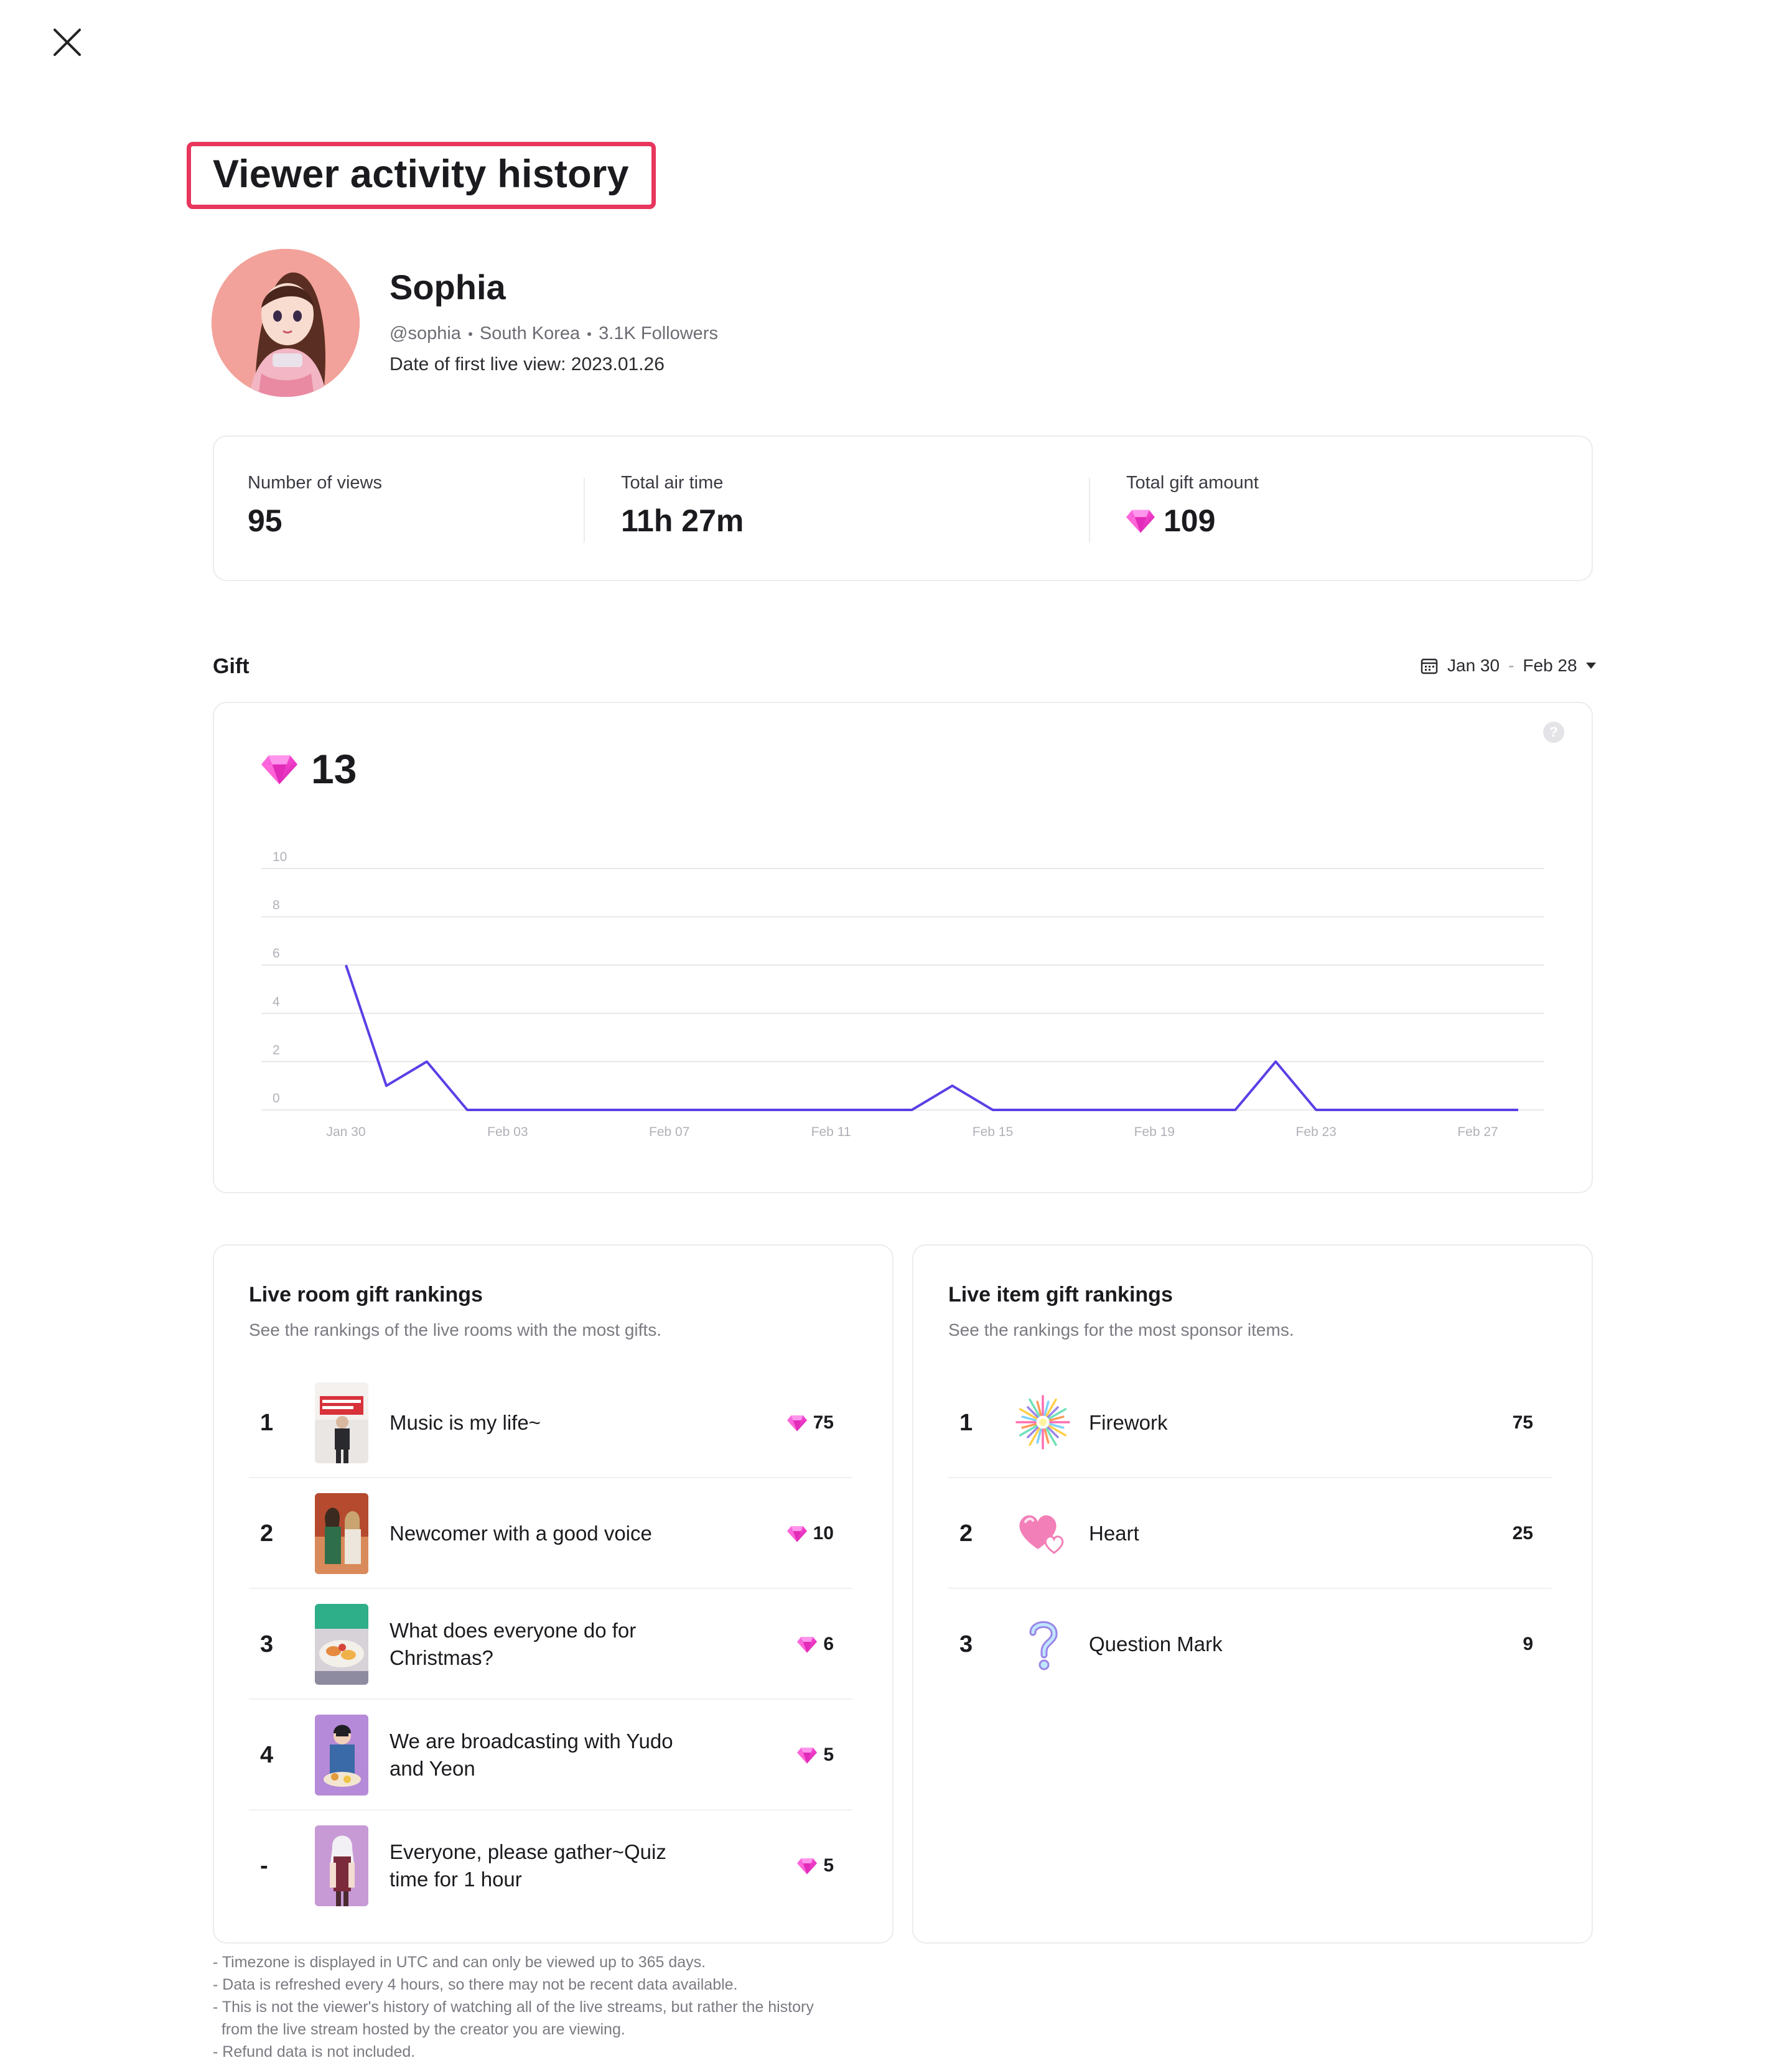  Describe the element at coordinates (1429, 666) in the screenshot. I see `calendar-icon` at that location.